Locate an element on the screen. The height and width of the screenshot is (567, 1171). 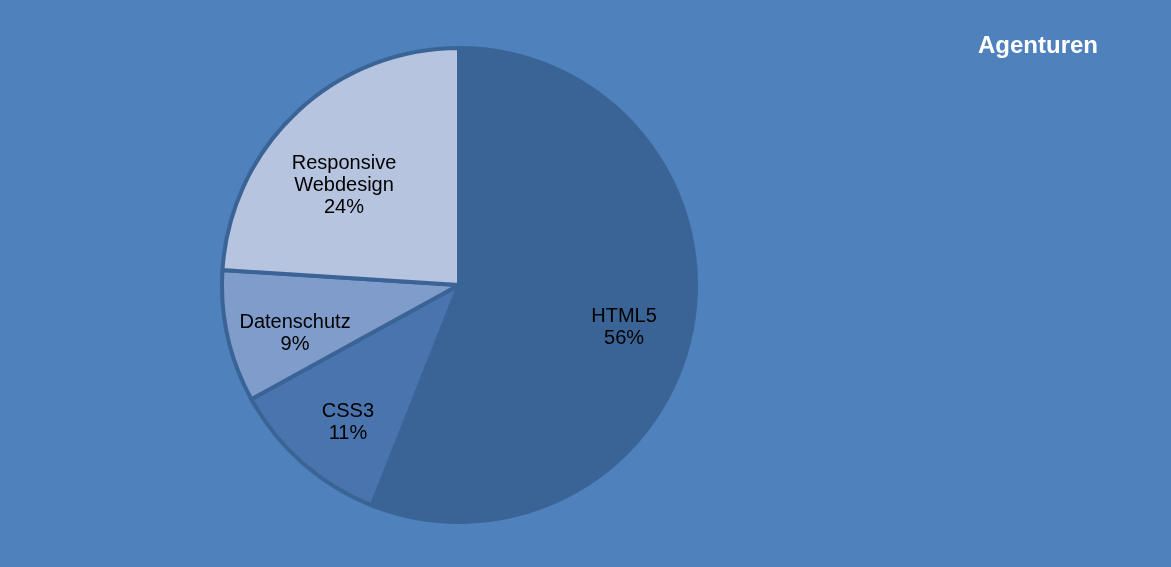
data-label: 9% is located at coordinates (295, 342).